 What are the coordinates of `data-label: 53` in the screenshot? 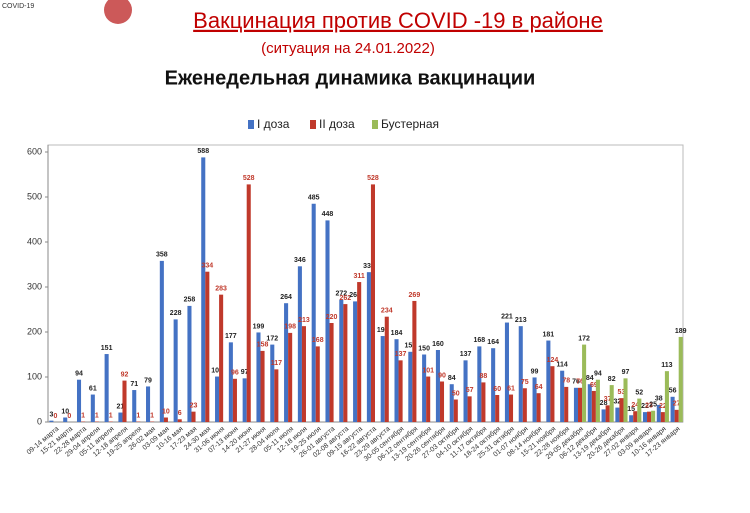 It's located at (622, 392).